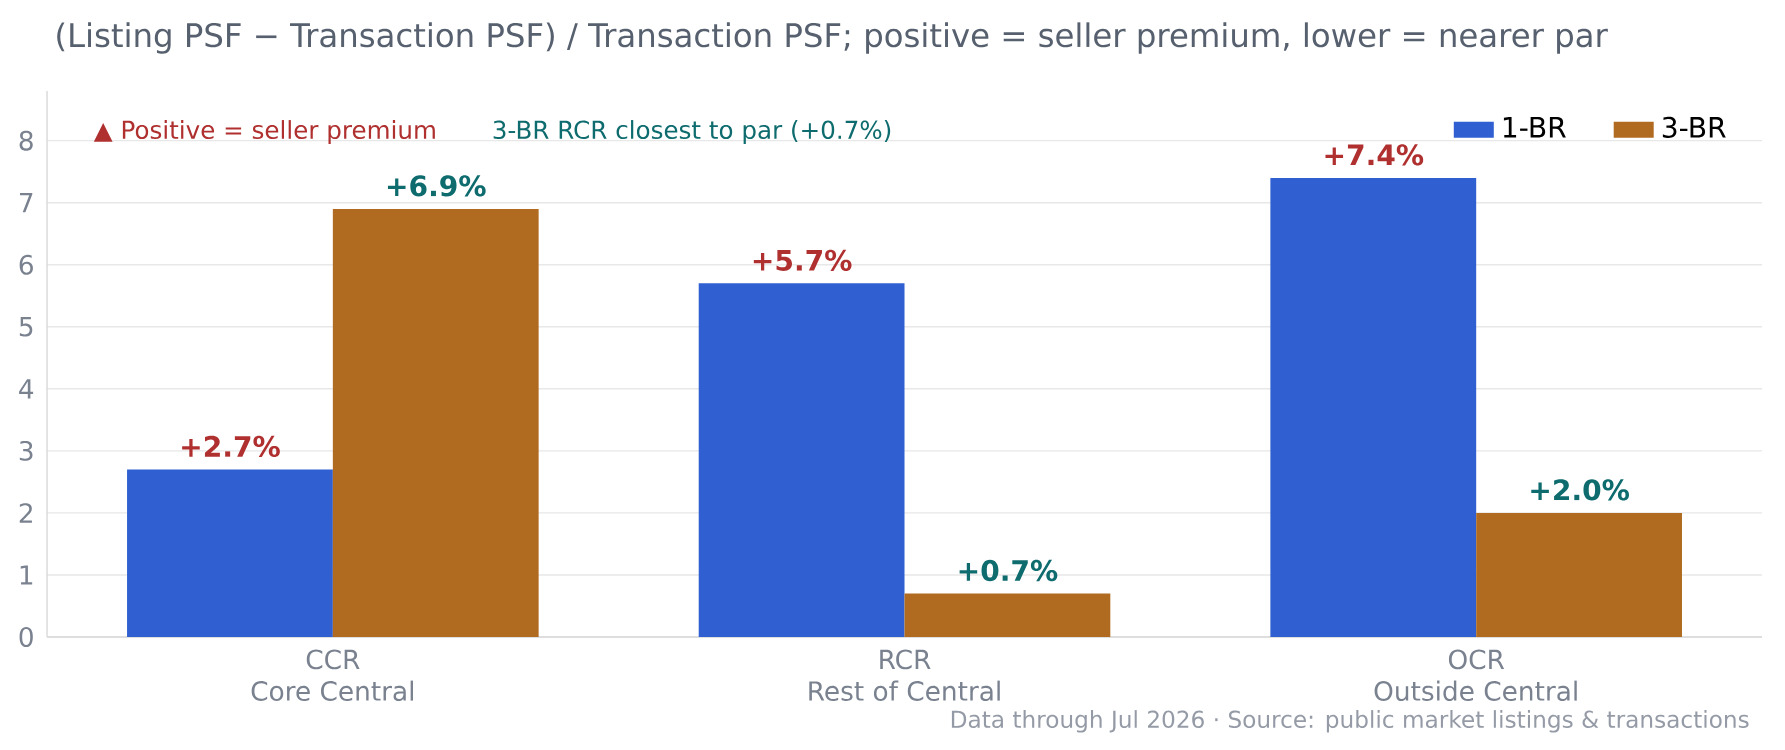  What do you see at coordinates (904, 675) in the screenshot?
I see `x-tick-label: RCR Rest of Central` at bounding box center [904, 675].